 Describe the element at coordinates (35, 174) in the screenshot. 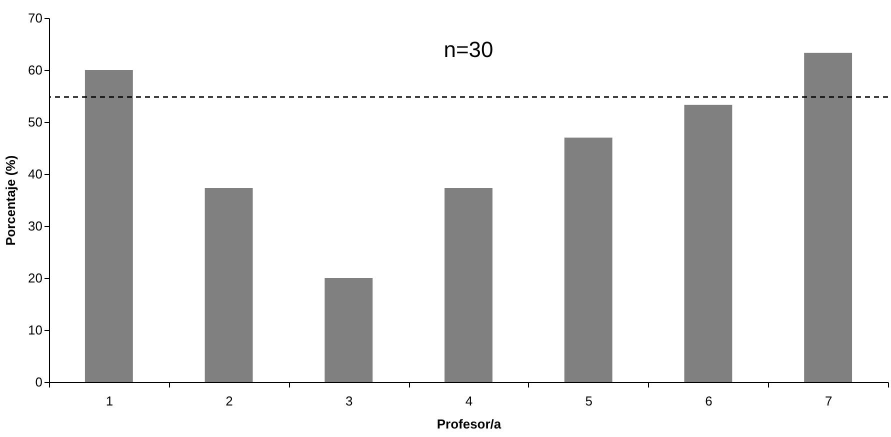

I see `y-tick-label: 40` at that location.